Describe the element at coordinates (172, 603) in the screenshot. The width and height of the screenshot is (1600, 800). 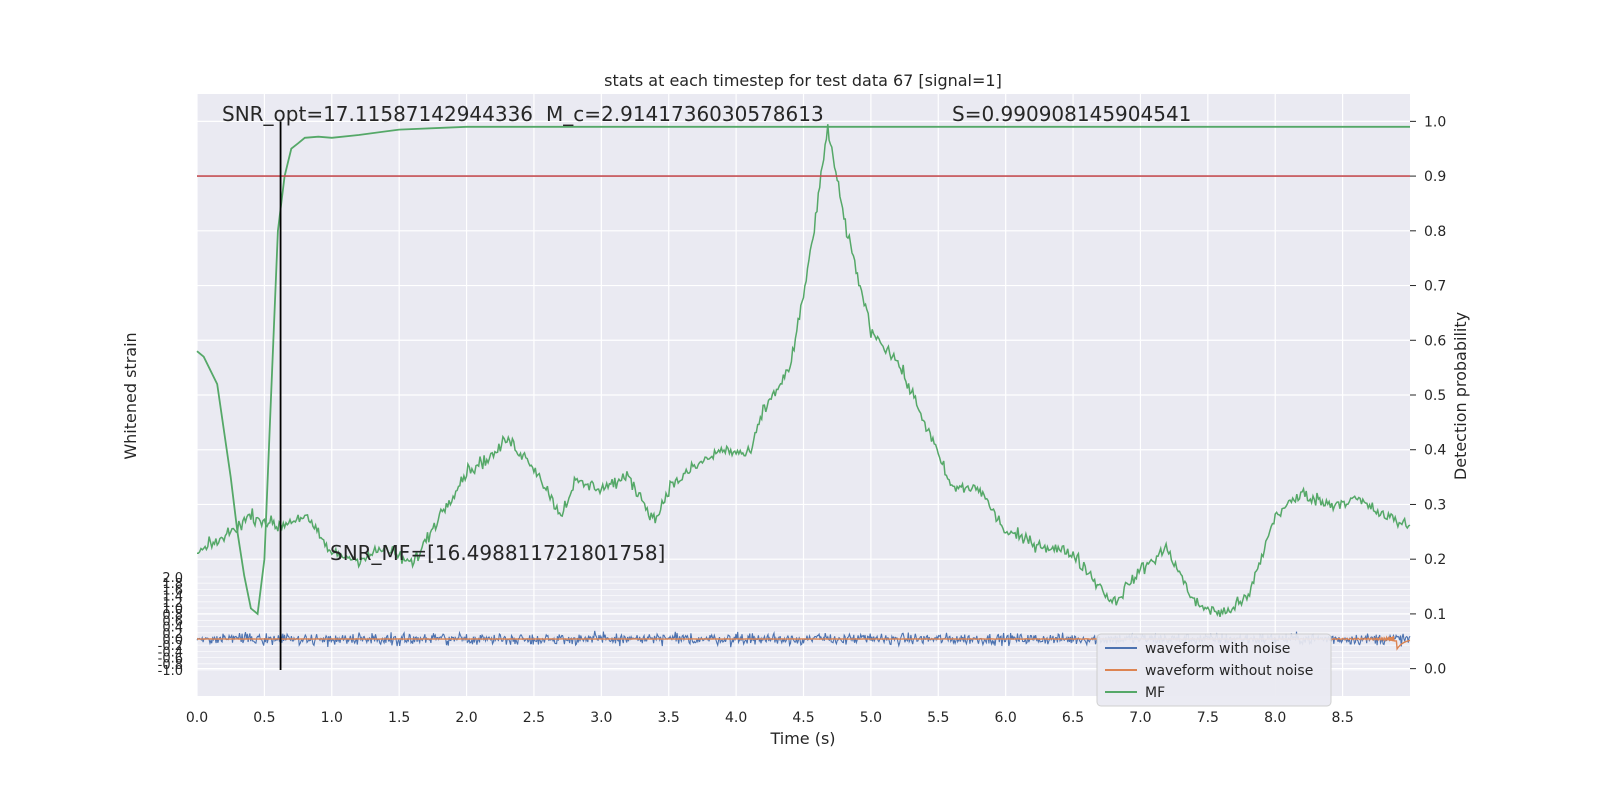
I see `left-tick-label: 1.2` at that location.